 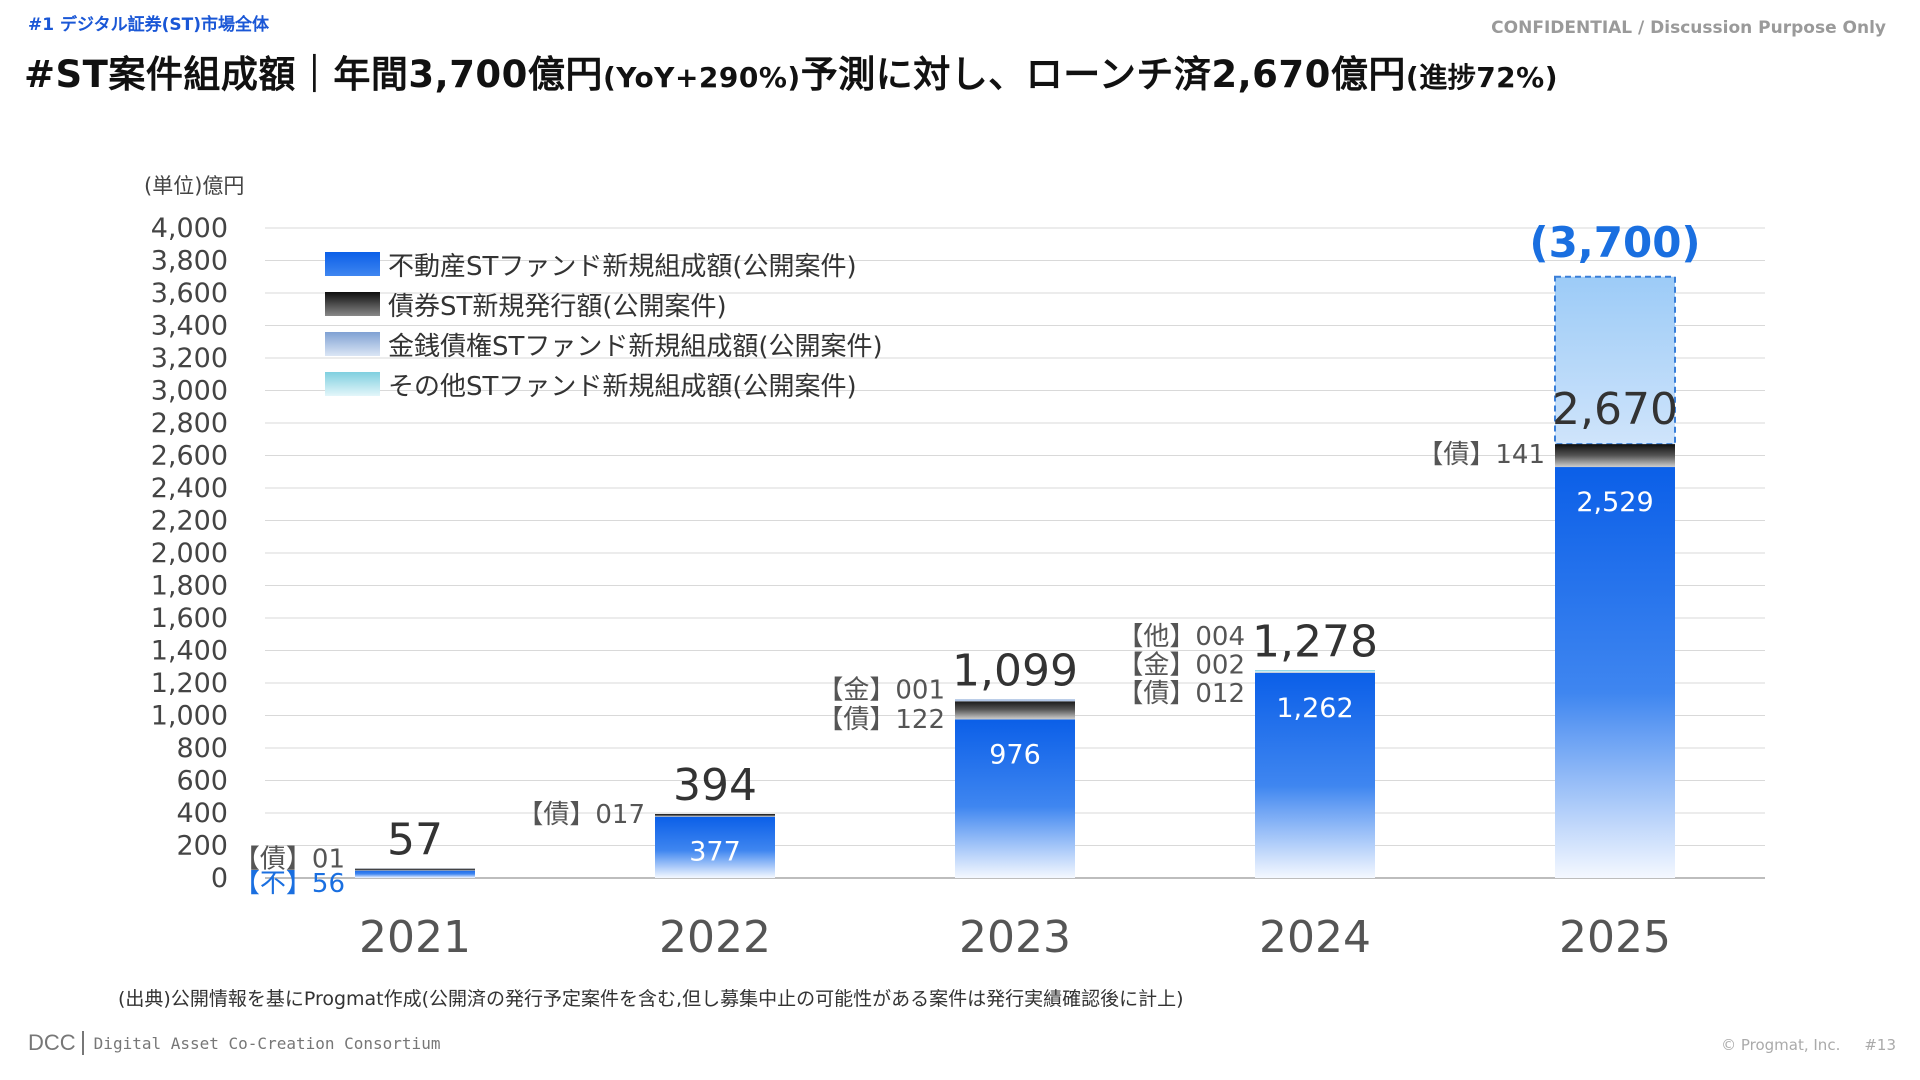 I want to click on title-part-3: 予測に対し、ローンチ済2,670億円, so click(x=1103, y=74).